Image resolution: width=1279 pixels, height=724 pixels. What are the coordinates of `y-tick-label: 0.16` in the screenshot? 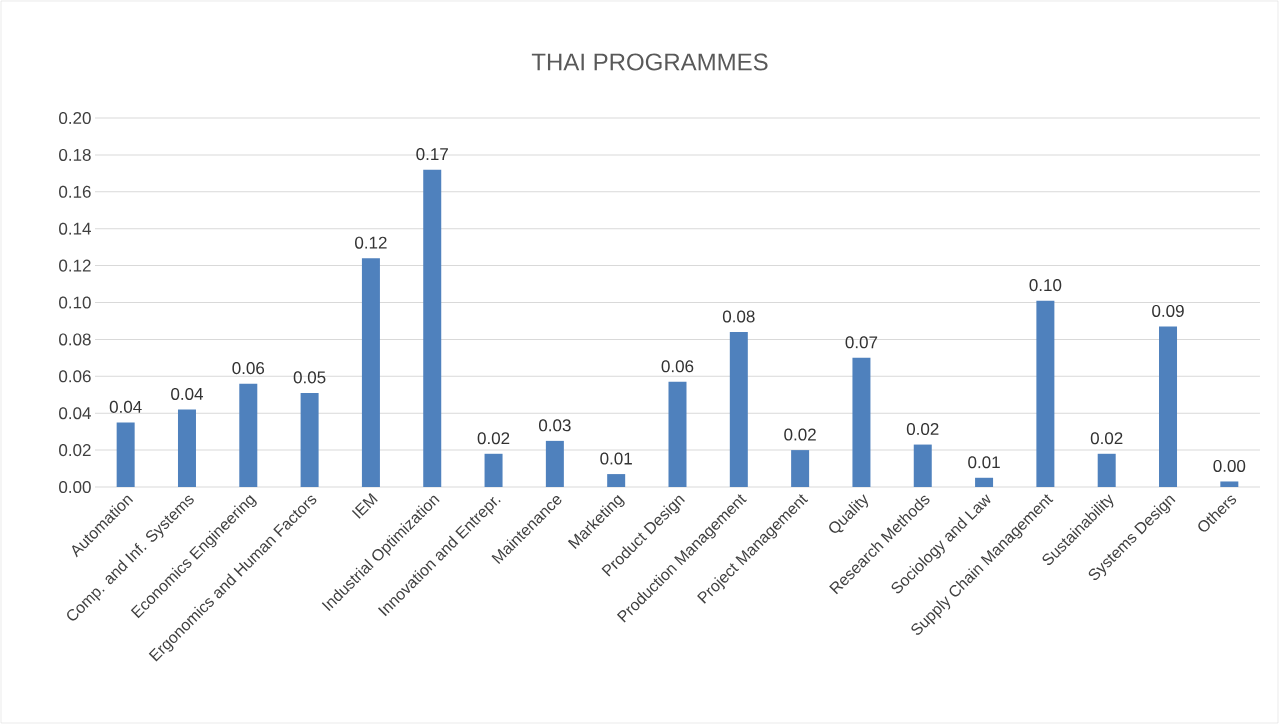 It's located at (75, 191).